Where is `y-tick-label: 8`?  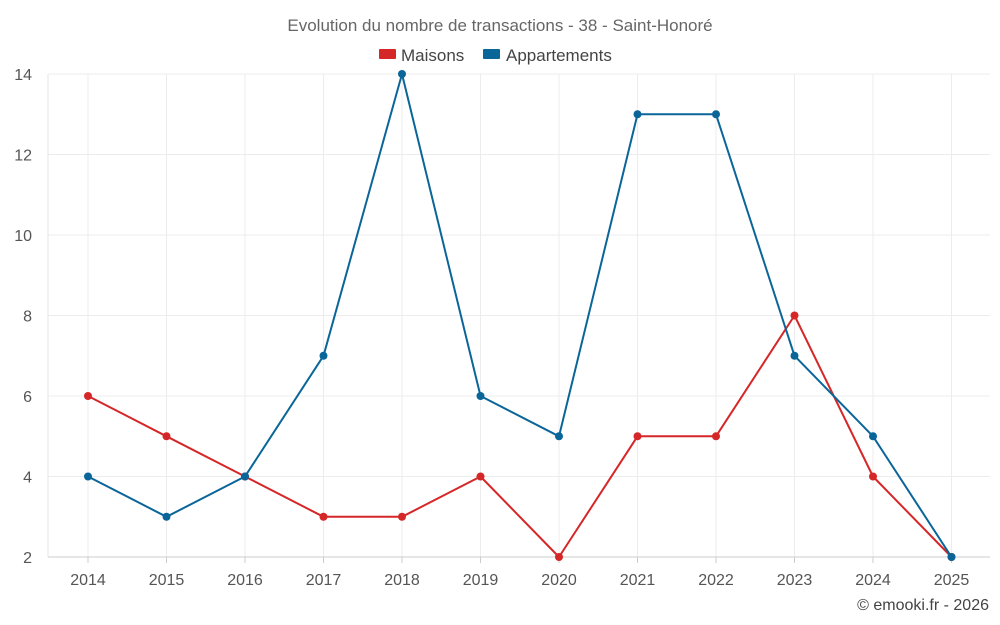
y-tick-label: 8 is located at coordinates (27, 317).